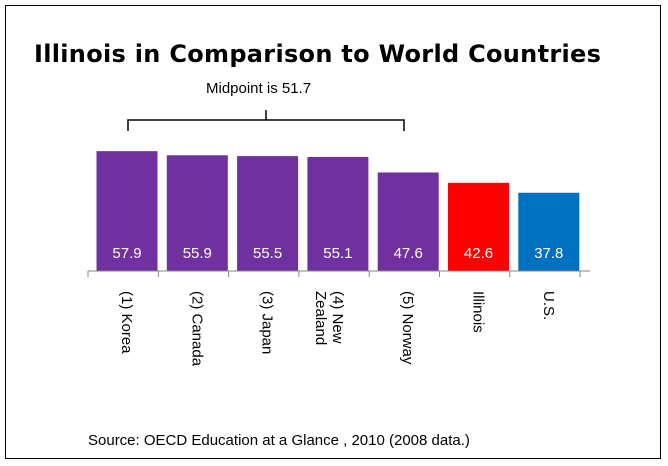 The image size is (668, 466). Describe the element at coordinates (337, 253) in the screenshot. I see `data-label: 55.1` at that location.